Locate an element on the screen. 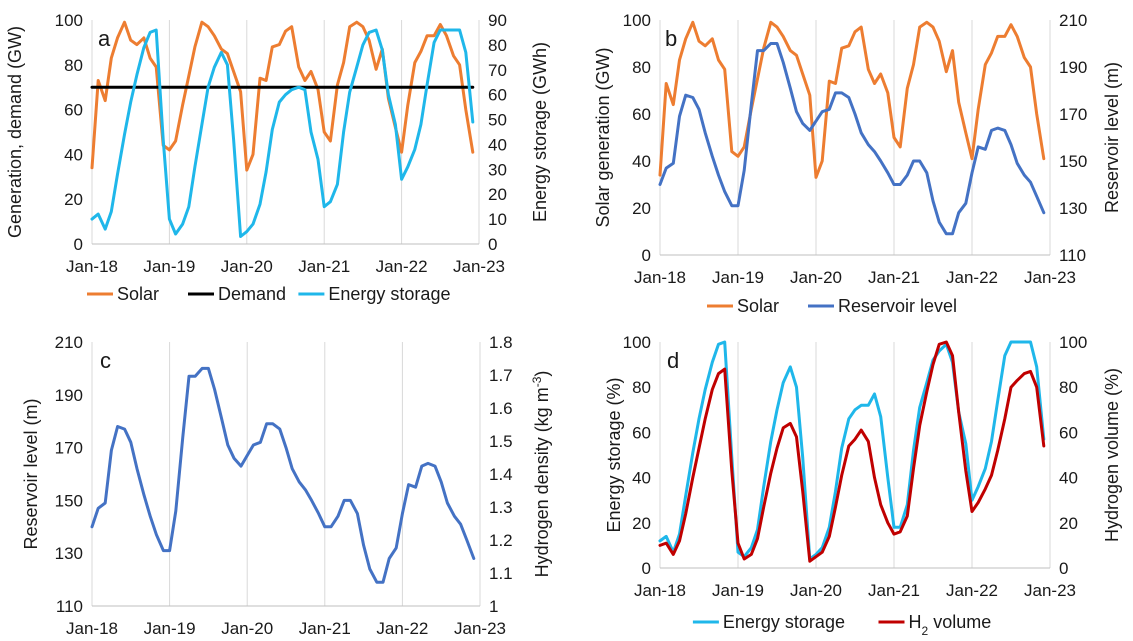 The width and height of the screenshot is (1133, 641). y-left-axis-label: Solar generation (GW) is located at coordinates (603, 137).